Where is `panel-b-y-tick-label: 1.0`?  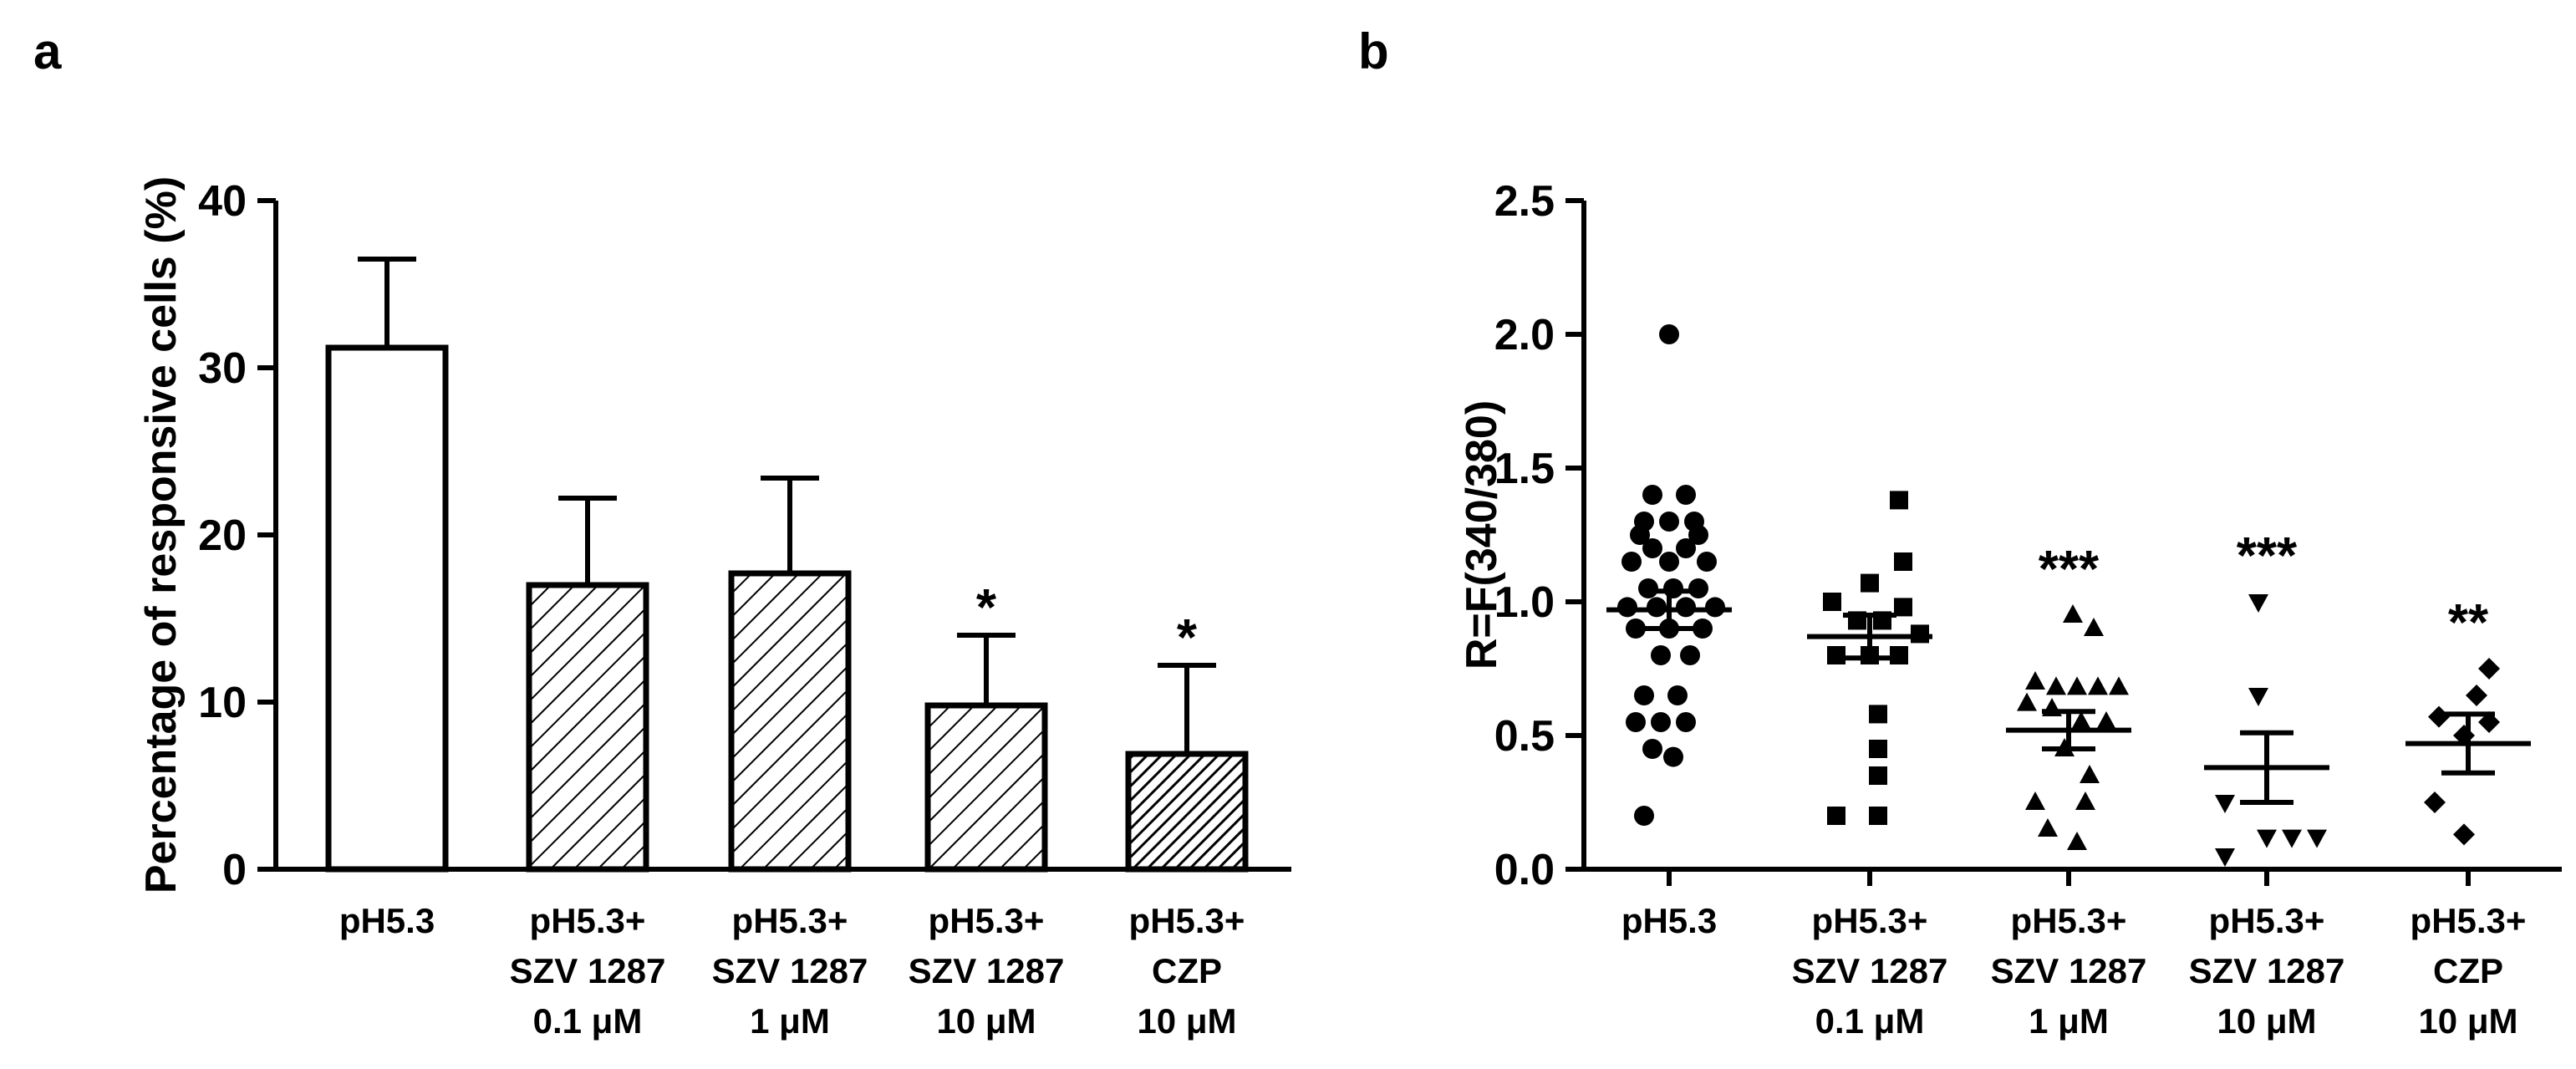
panel-b-y-tick-label: 1.0 is located at coordinates (1524, 602).